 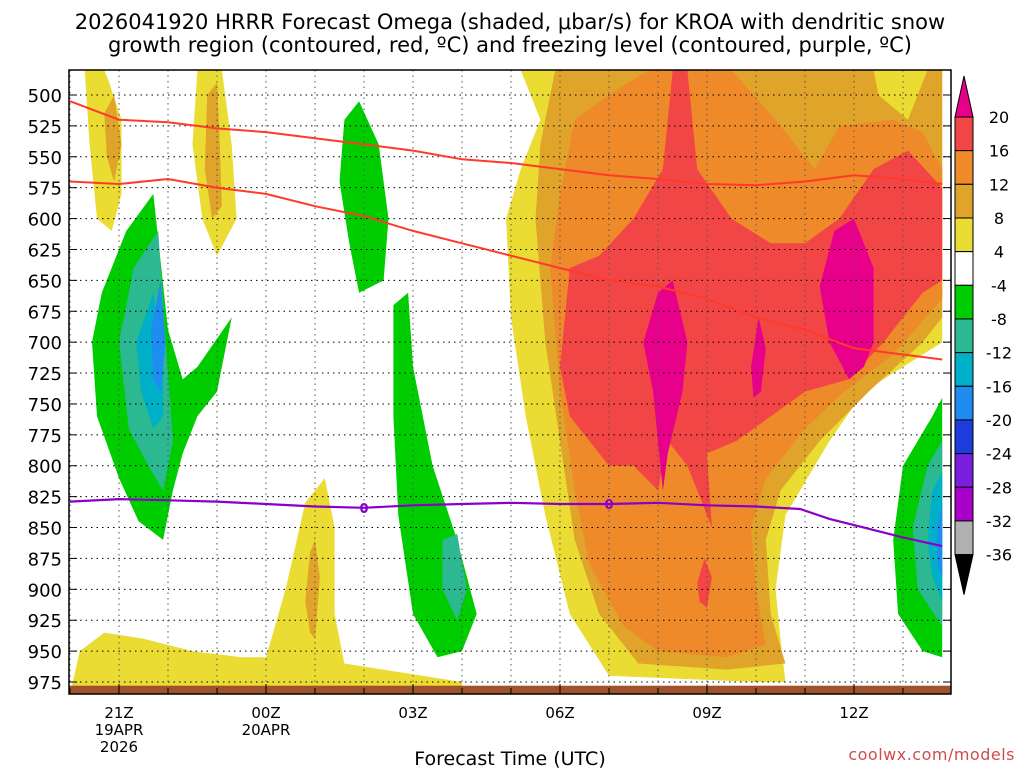 What do you see at coordinates (45, 621) in the screenshot?
I see `y-tick-label: 925` at bounding box center [45, 621].